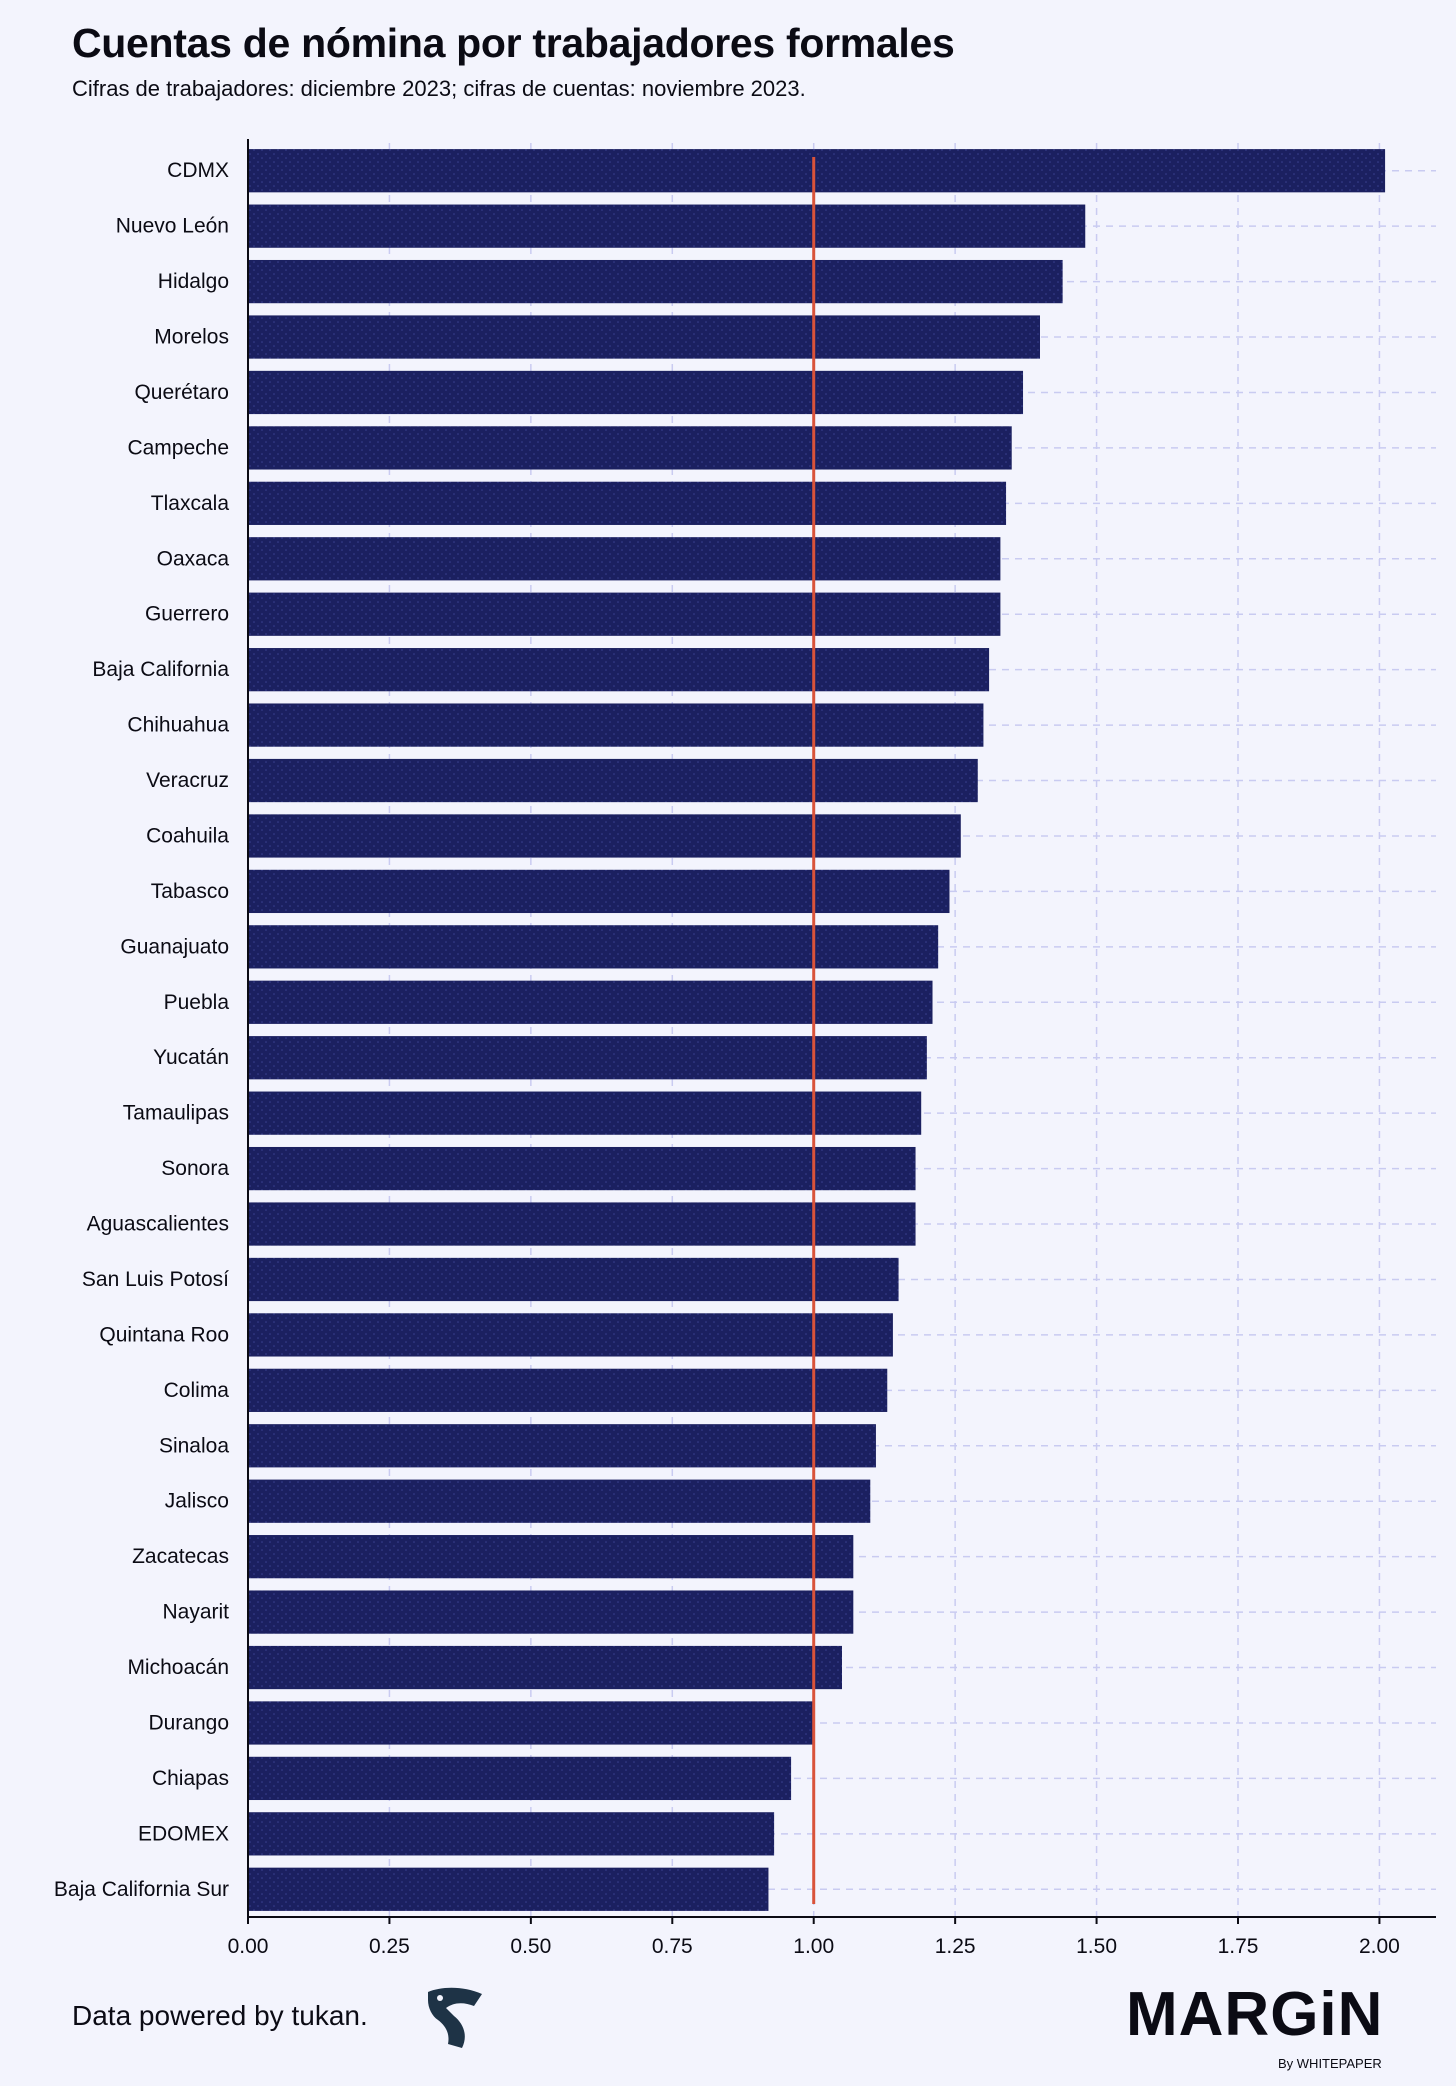 The image size is (1456, 2086). I want to click on x-tick-label: 1.25, so click(955, 1946).